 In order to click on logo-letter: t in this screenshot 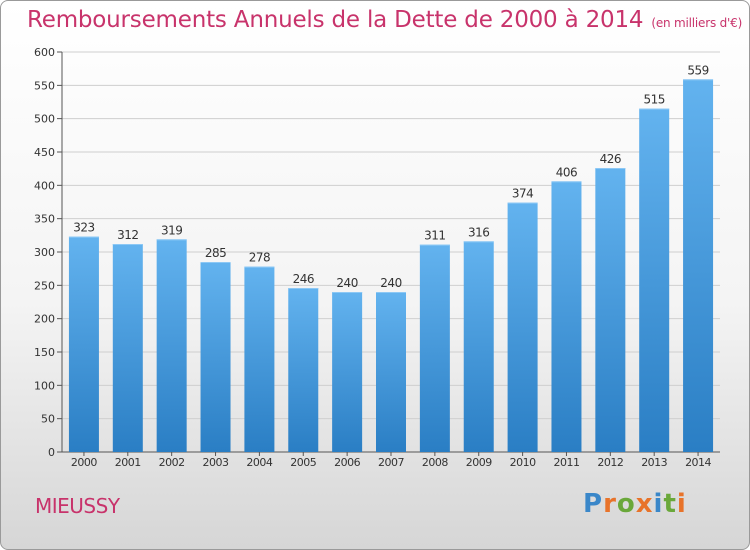, I will do `click(670, 504)`.